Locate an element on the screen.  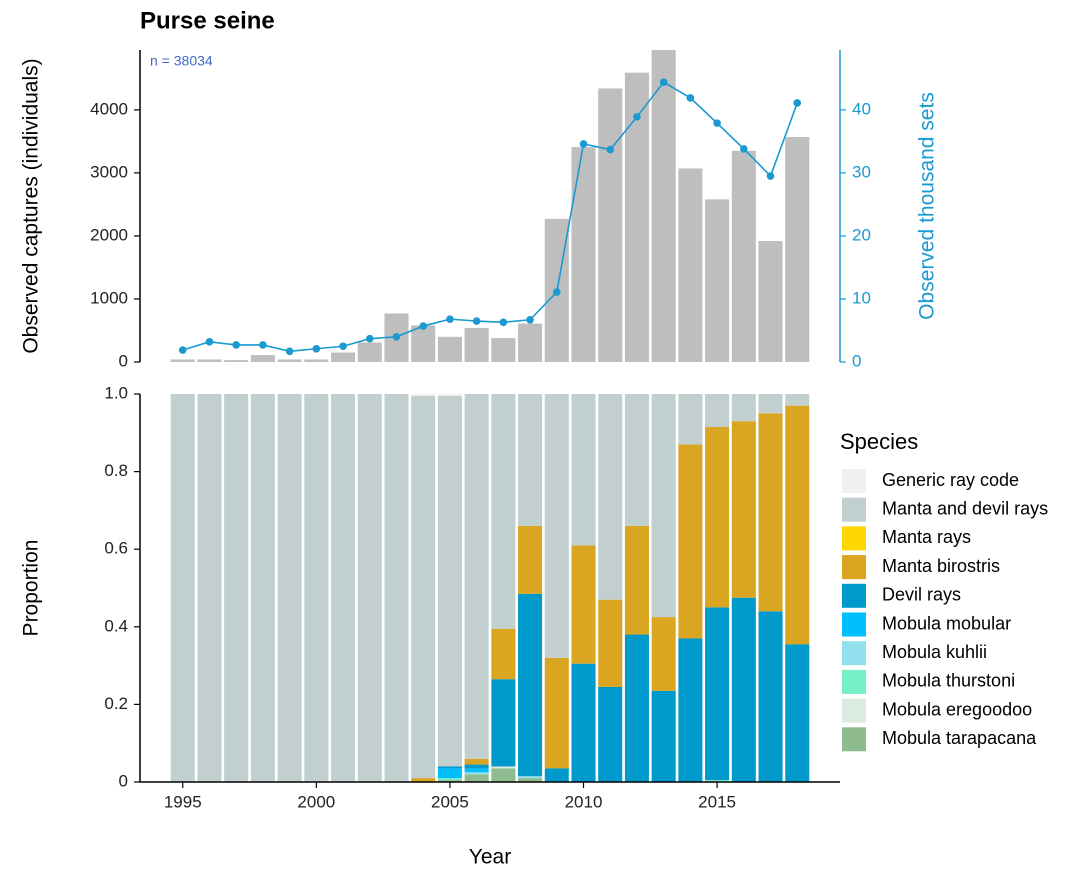
annotation: n = 38034 is located at coordinates (181, 61).